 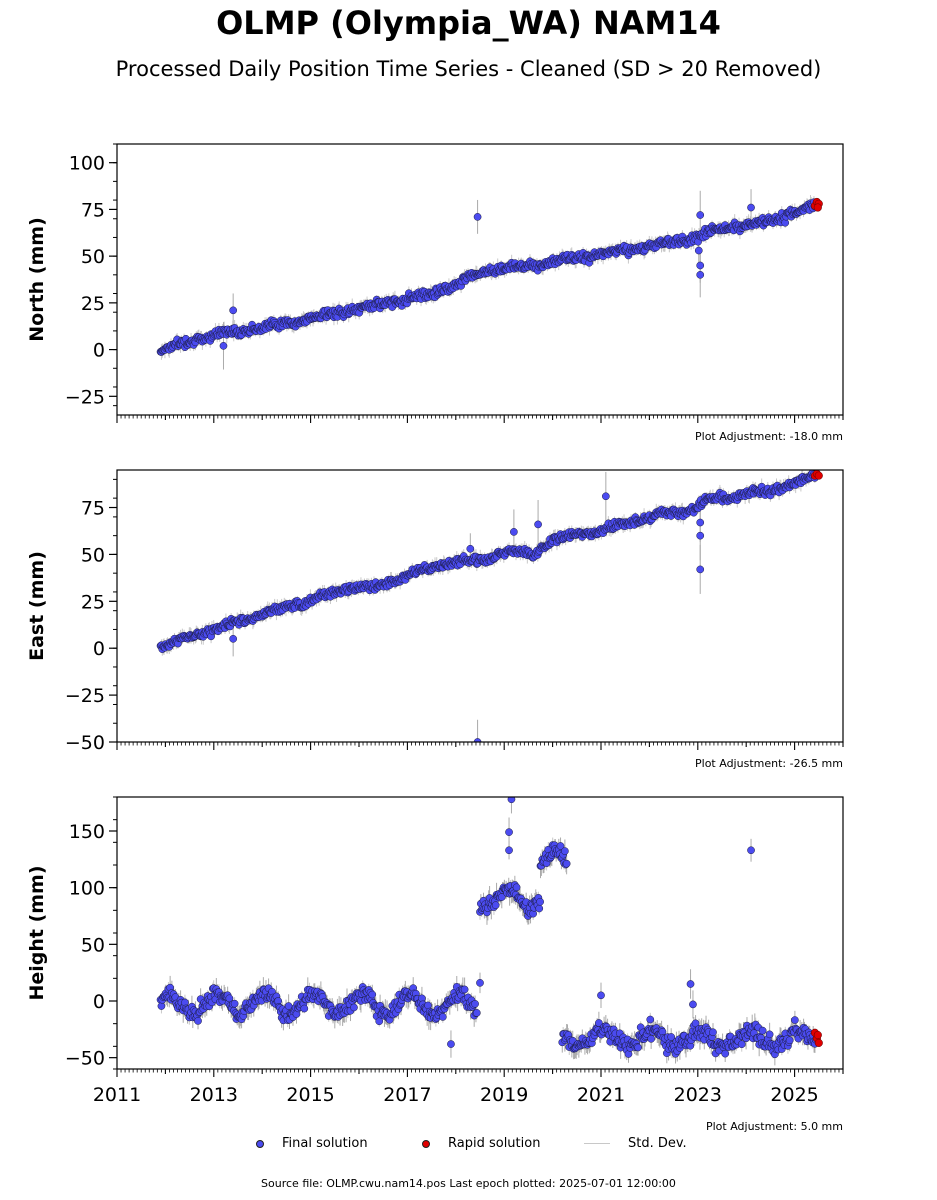 What do you see at coordinates (468, 23) in the screenshot?
I see `chart-title: OLMP (Olympia_WA) NAM14` at bounding box center [468, 23].